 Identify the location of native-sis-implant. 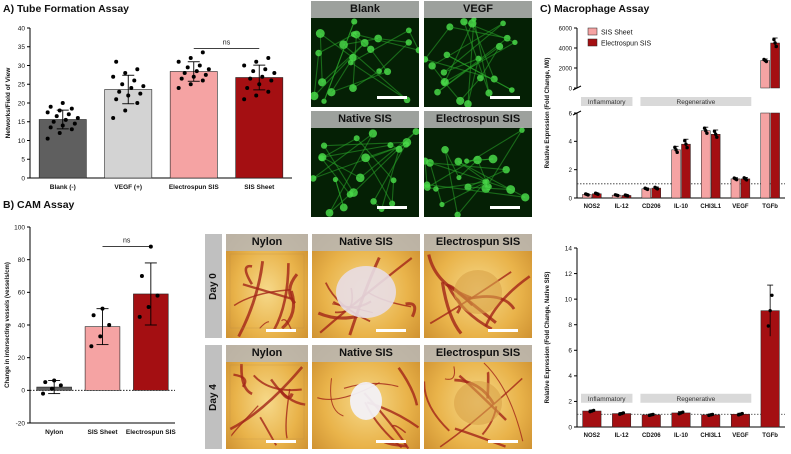
(366, 292).